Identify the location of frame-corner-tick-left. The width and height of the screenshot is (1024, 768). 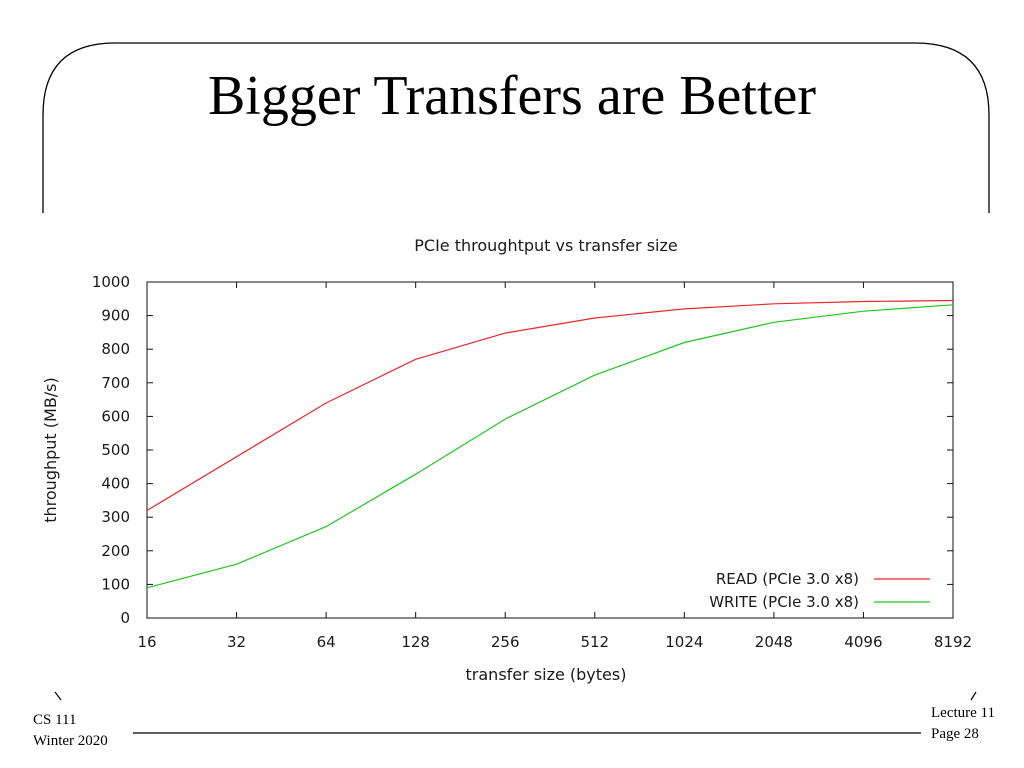
(58, 696).